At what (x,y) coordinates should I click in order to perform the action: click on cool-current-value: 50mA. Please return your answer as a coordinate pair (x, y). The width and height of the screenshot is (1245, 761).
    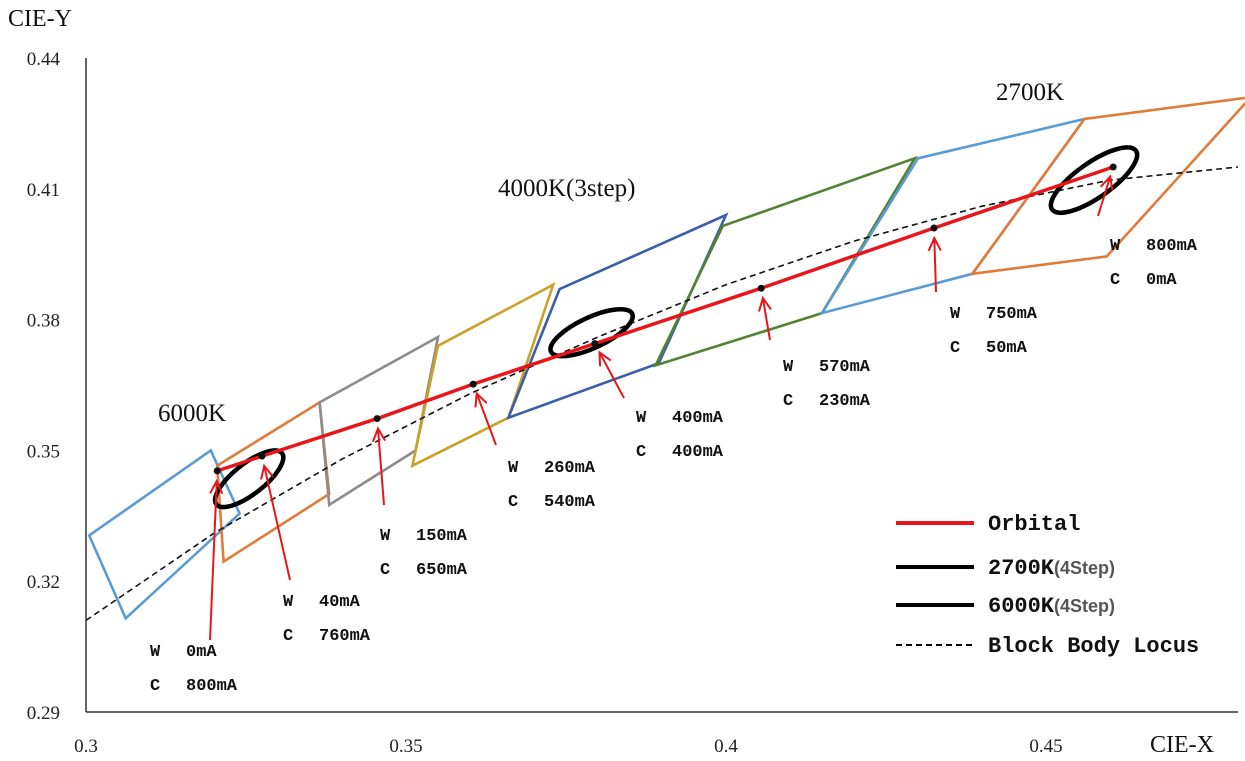
    Looking at the image, I should click on (1007, 348).